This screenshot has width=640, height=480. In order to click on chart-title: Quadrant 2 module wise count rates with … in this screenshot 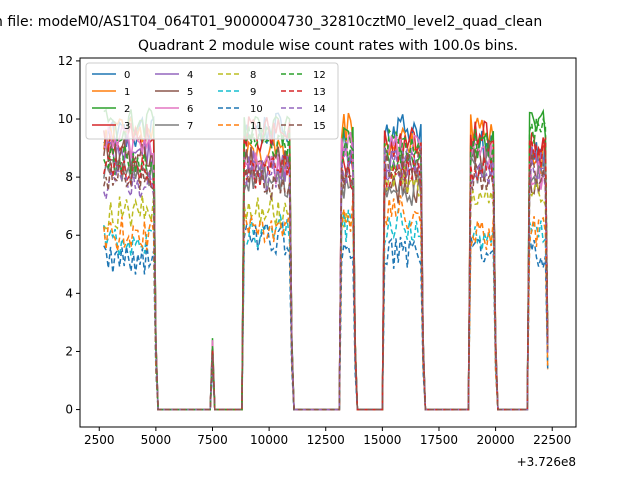, I will do `click(328, 46)`.